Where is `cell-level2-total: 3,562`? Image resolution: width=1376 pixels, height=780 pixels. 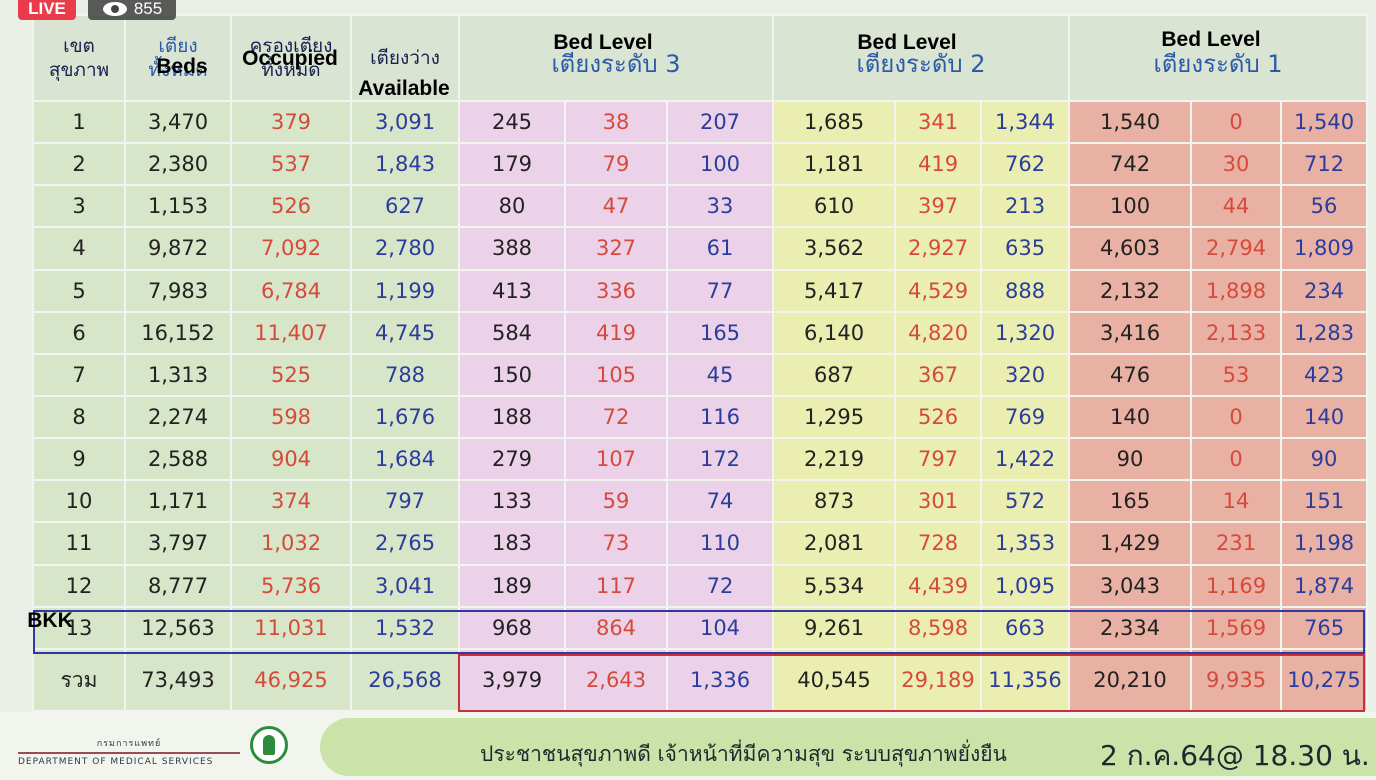
cell-level2-total: 3,562 is located at coordinates (834, 248).